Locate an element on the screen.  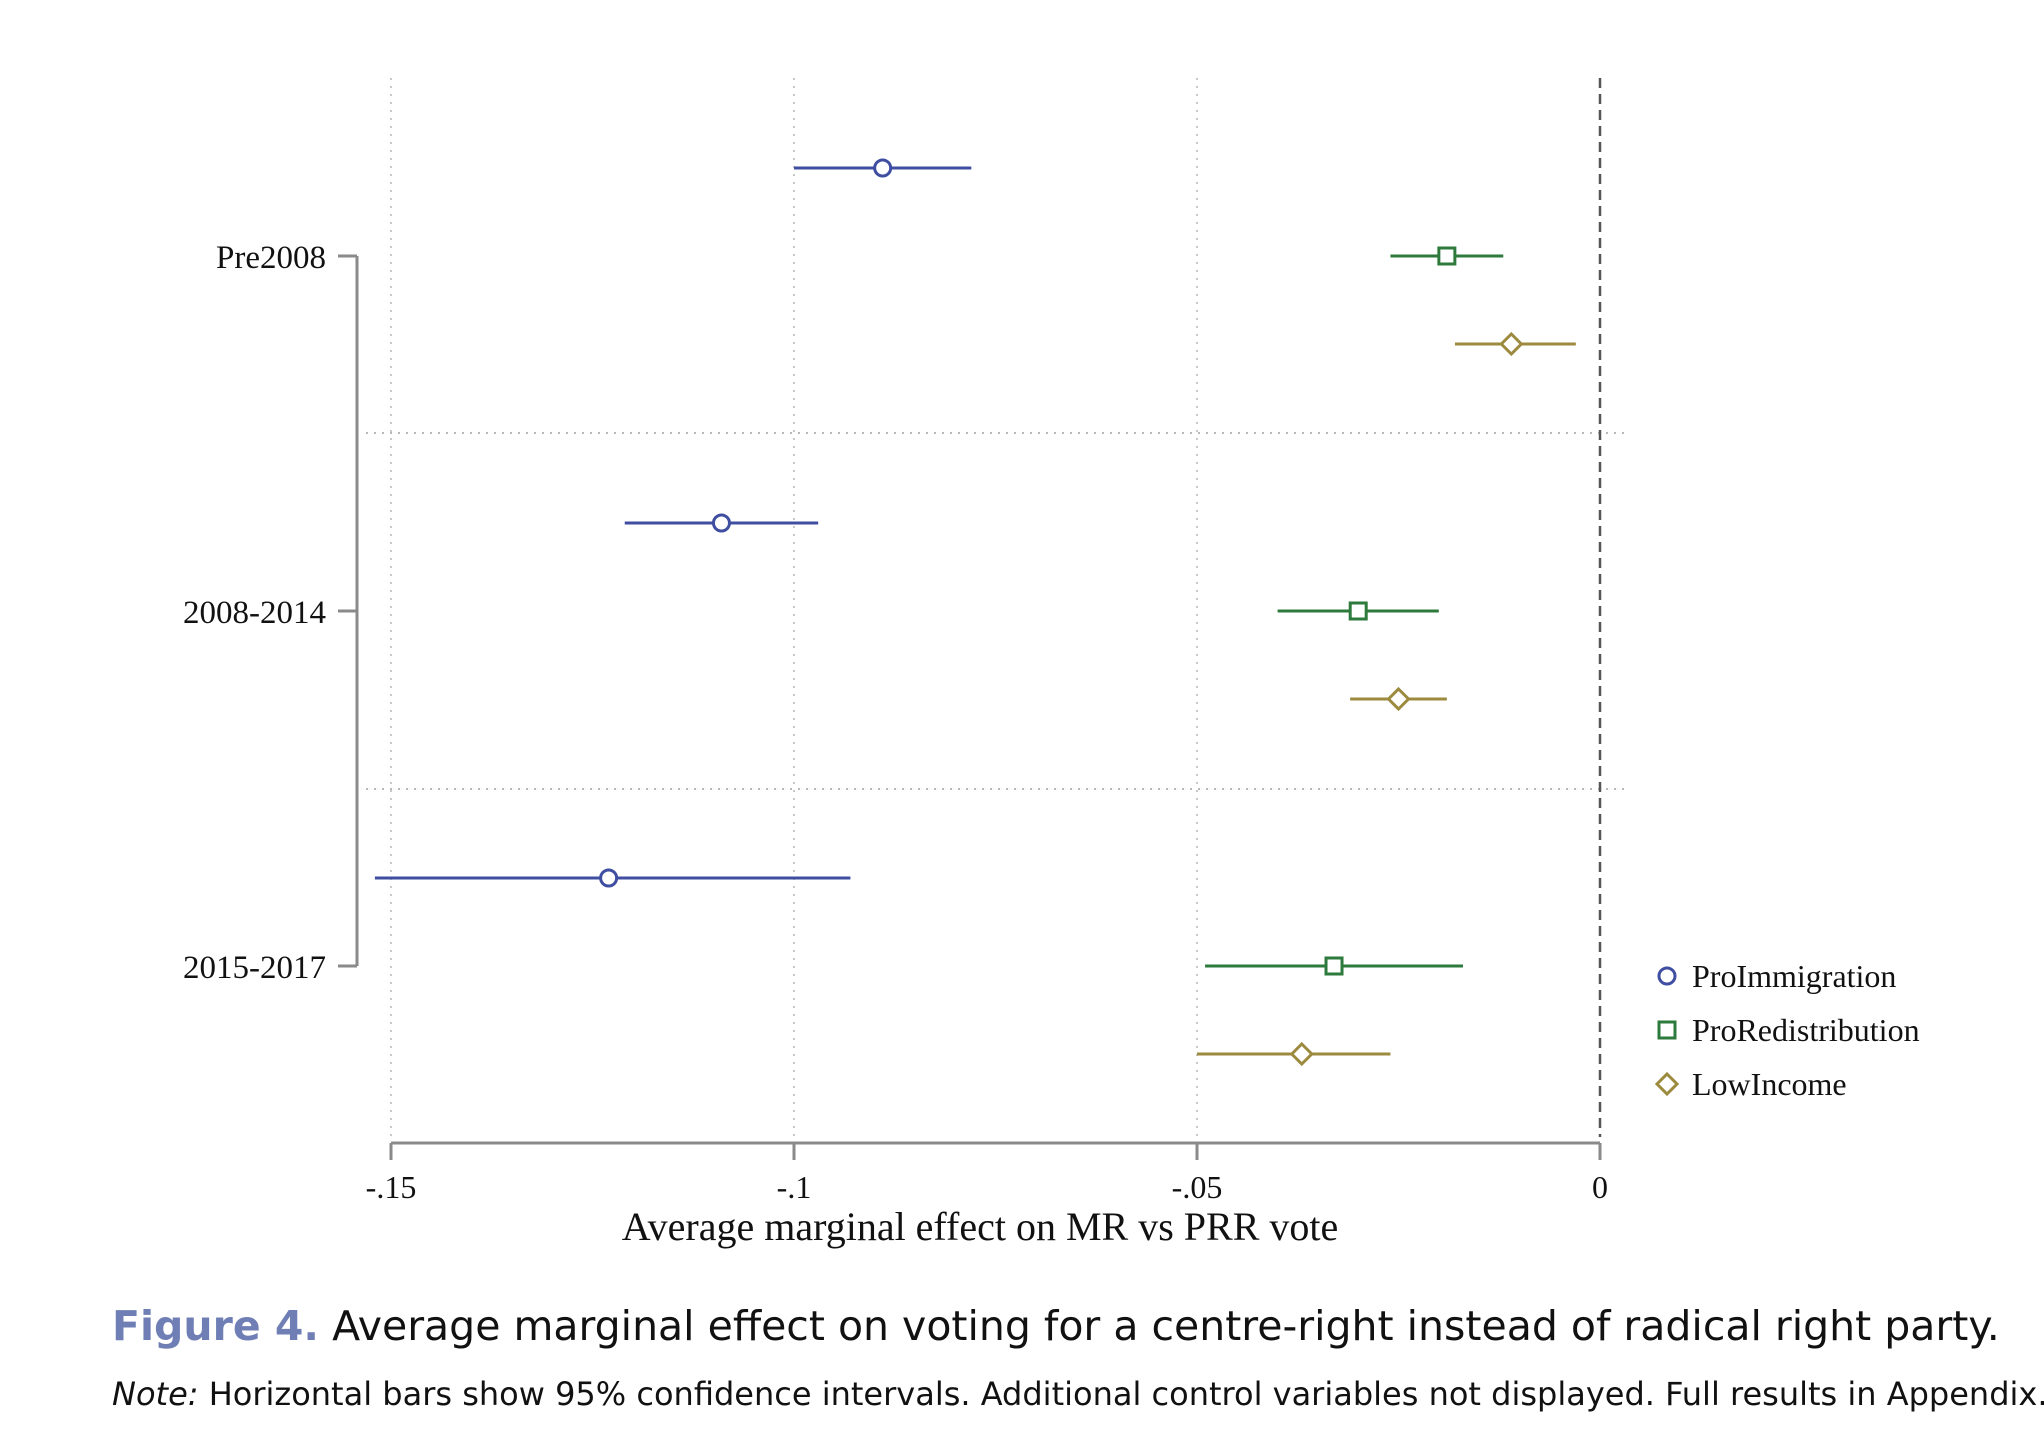
legend-label-lowincome: LowIncome is located at coordinates (1769, 1084).